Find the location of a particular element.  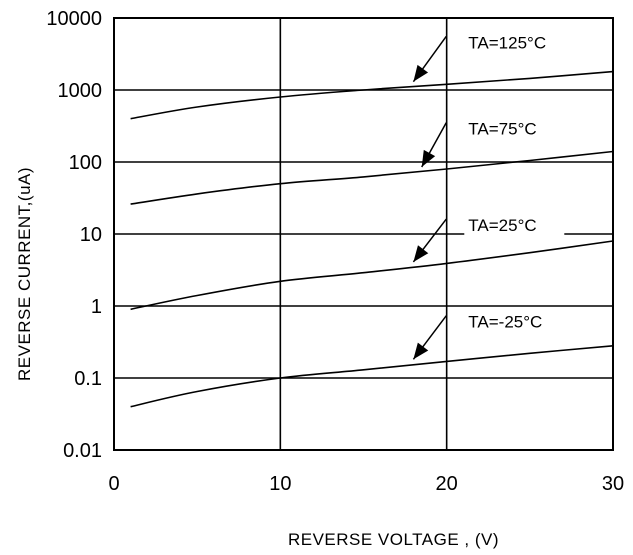

annotation-layer: TA=125°C TA=75°C TA=25°C TA=-25°C is located at coordinates (488, 196).